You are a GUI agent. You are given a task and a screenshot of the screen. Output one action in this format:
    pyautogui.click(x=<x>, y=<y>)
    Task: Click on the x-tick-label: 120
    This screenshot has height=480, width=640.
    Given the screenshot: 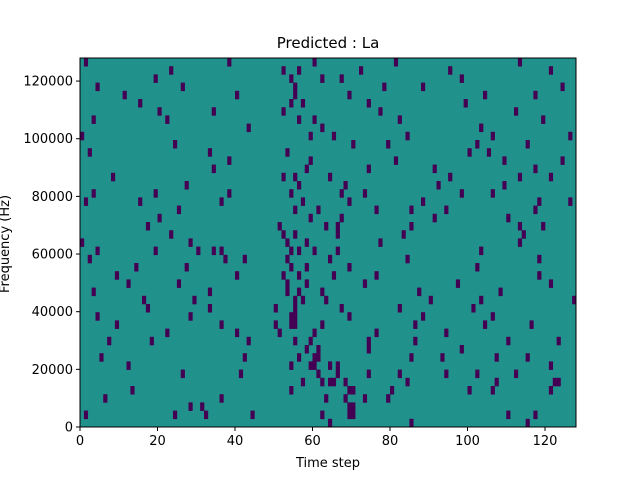 What is the action you would take?
    pyautogui.click(x=545, y=441)
    